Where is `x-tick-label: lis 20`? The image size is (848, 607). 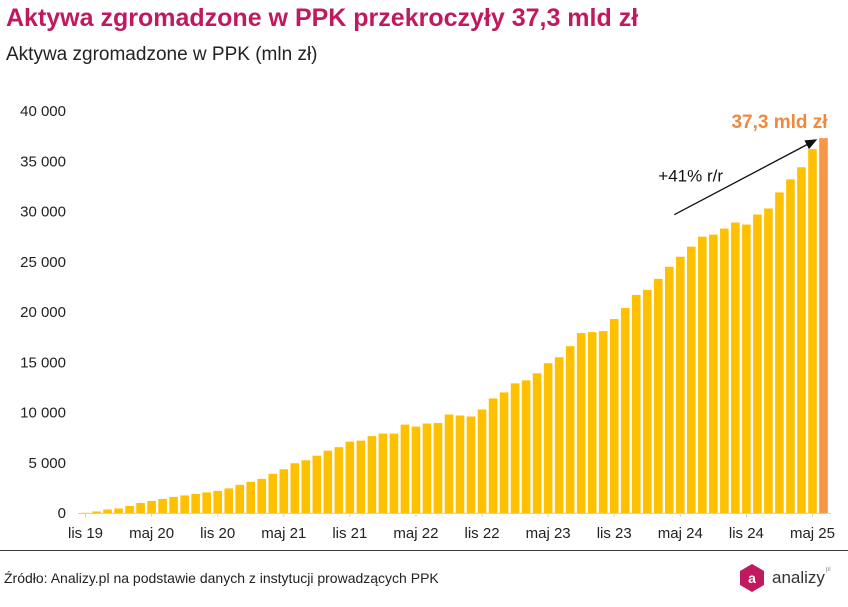
x-tick-label: lis 20 is located at coordinates (217, 533).